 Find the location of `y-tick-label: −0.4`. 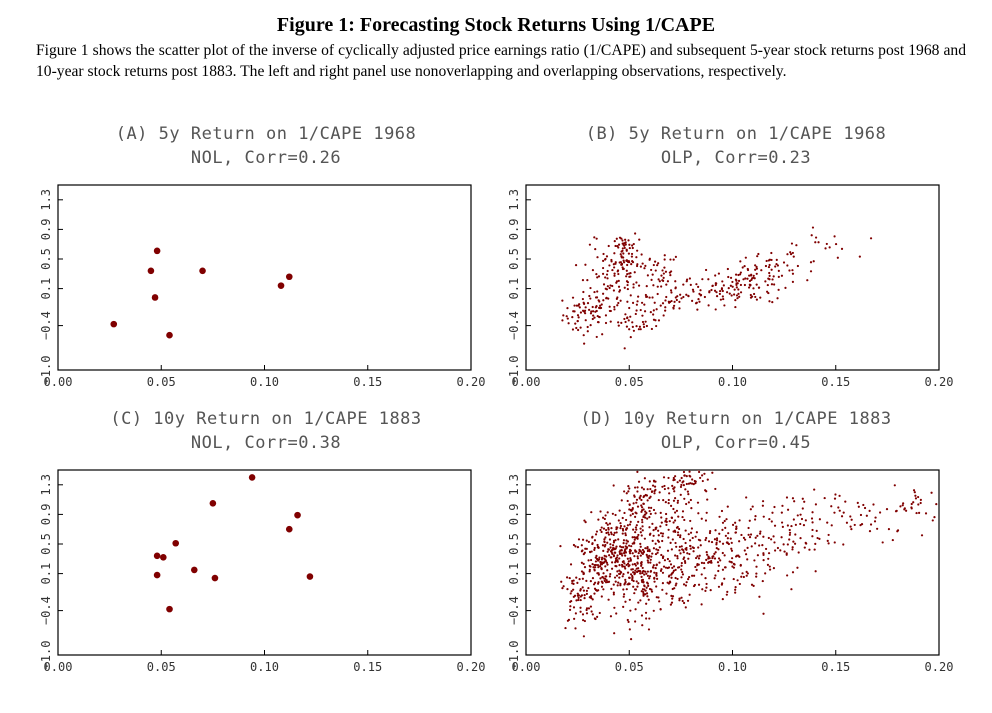

y-tick-label: −0.4 is located at coordinates (514, 610).